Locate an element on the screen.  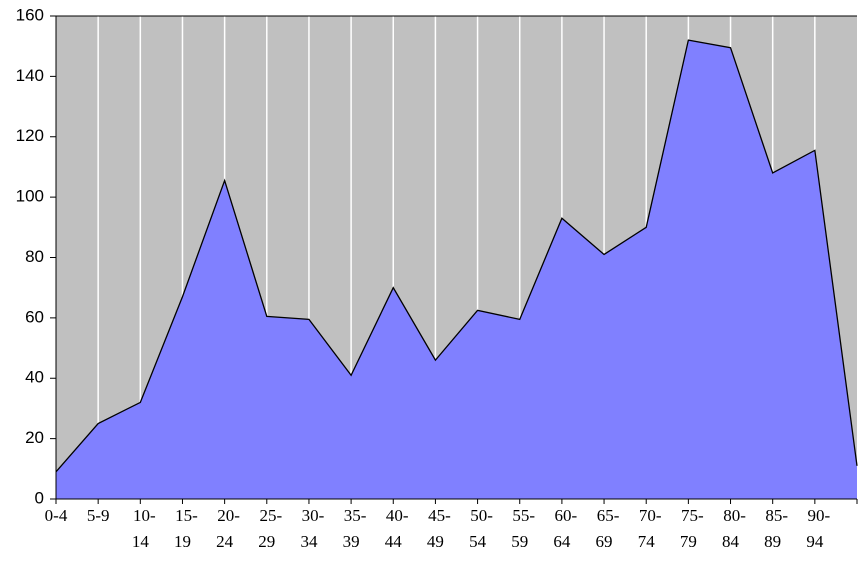
x-tick-label: 20-24 is located at coordinates (228, 528).